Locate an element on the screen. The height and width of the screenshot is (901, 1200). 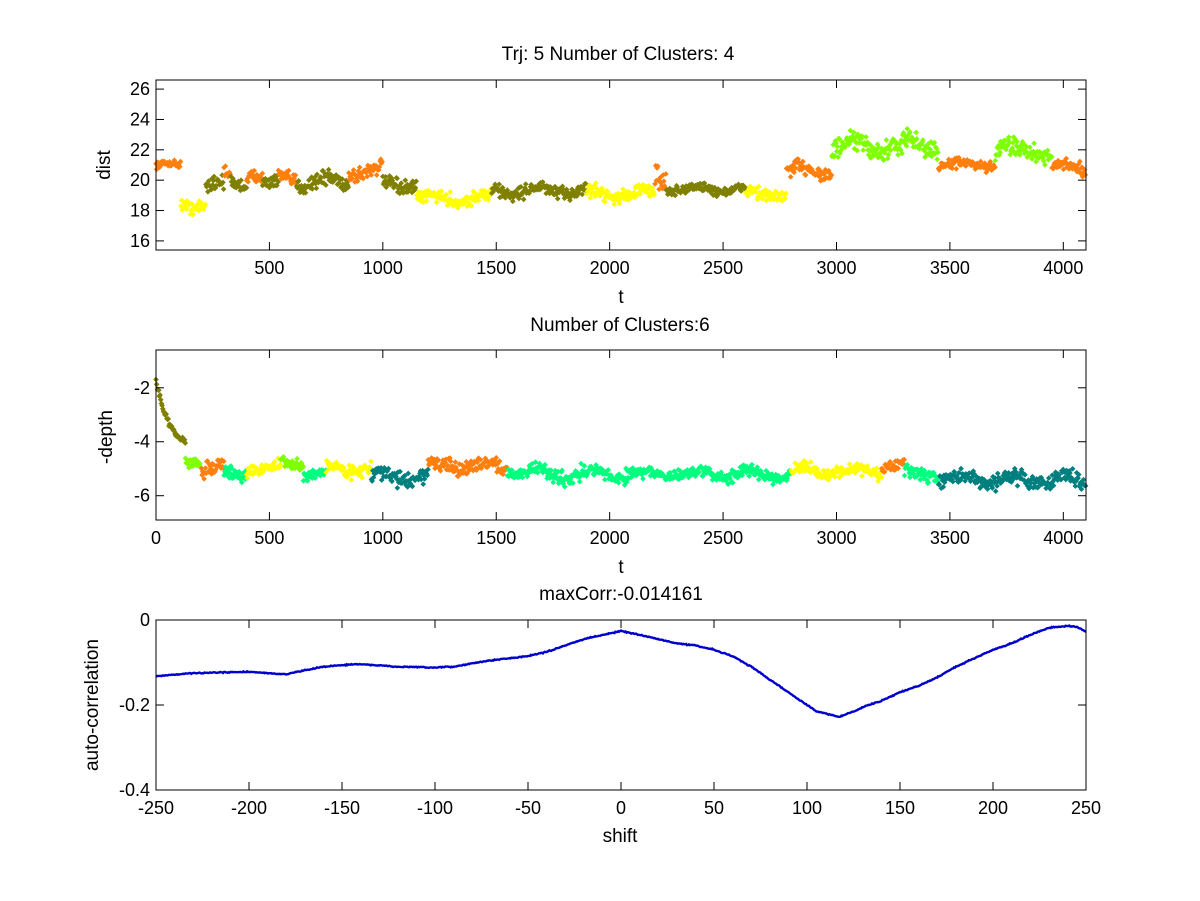
panel-3-xlabel: shift is located at coordinates (621, 836).